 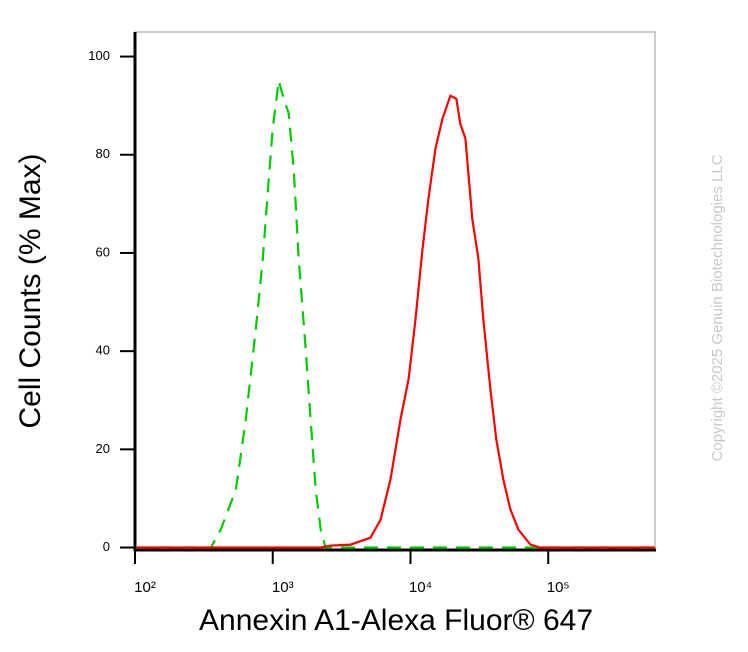 What do you see at coordinates (103, 448) in the screenshot?
I see `y-tick-label: 20` at bounding box center [103, 448].